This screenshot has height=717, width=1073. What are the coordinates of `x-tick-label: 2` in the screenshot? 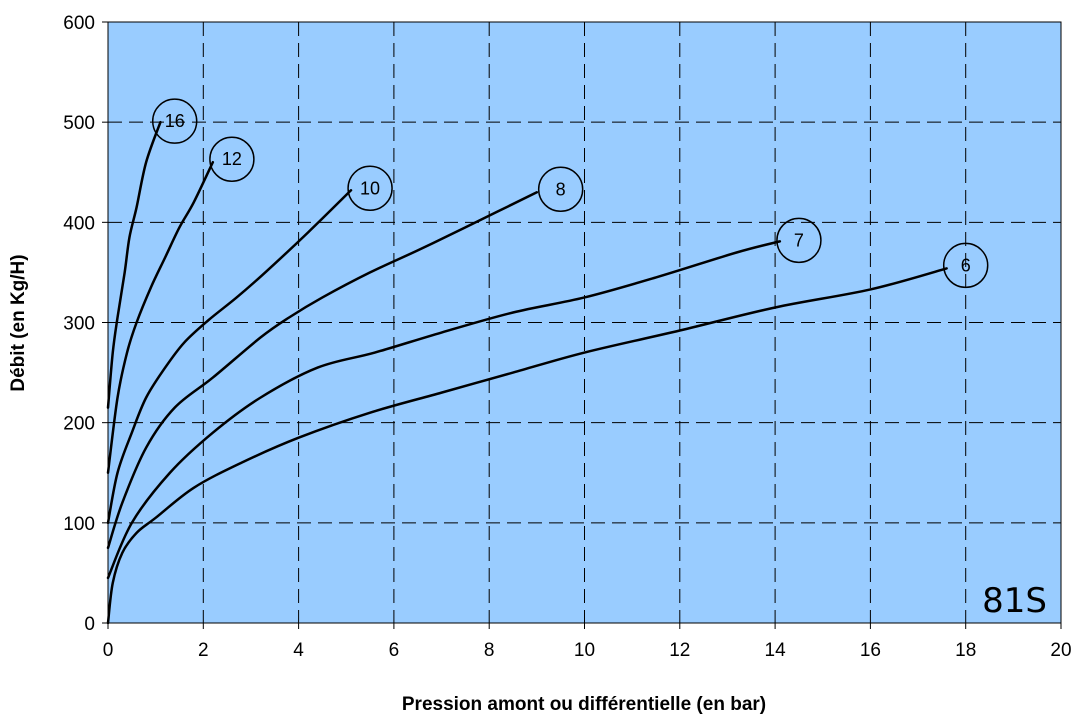 It's located at (203, 650).